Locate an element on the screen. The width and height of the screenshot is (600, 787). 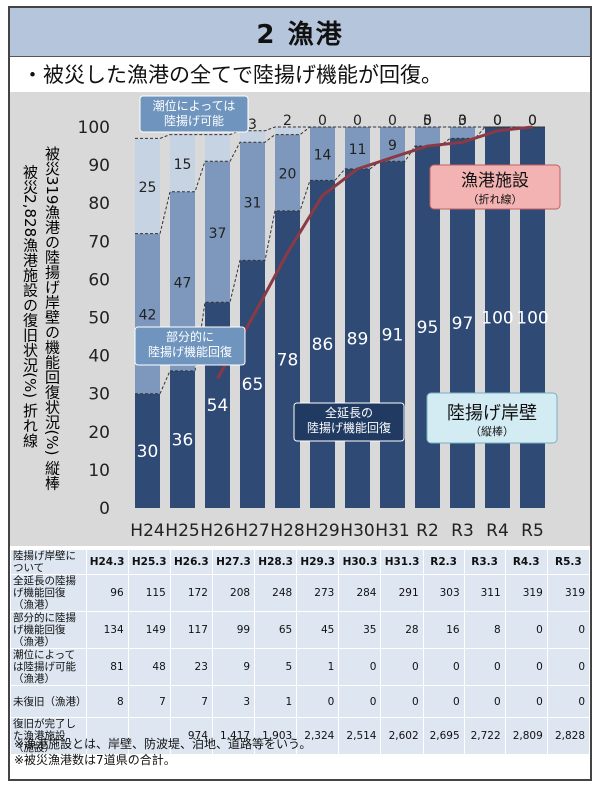
data-label: 20 is located at coordinates (288, 175).